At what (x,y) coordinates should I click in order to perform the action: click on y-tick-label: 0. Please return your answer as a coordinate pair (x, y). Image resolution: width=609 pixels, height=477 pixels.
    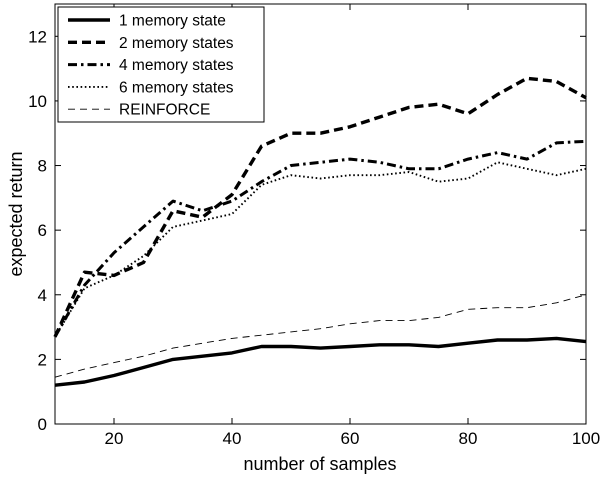
    Looking at the image, I should click on (42, 424).